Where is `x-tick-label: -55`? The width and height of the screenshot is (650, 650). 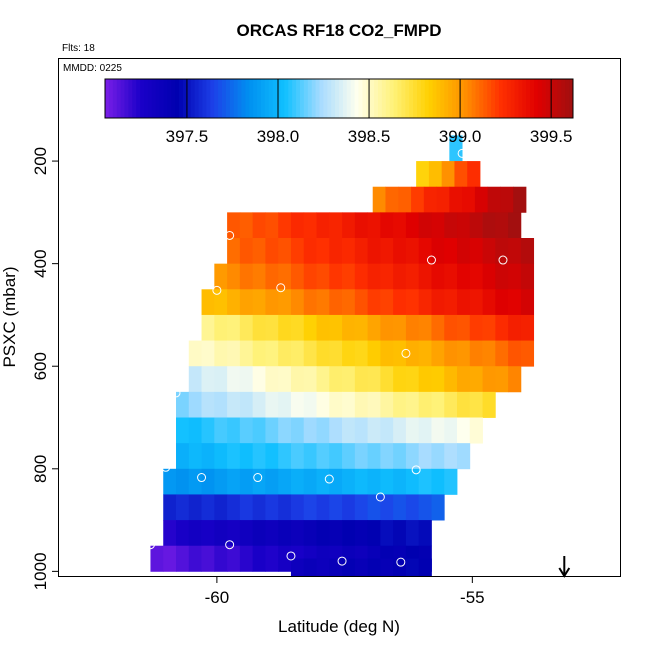 x-tick-label: -55 is located at coordinates (472, 597).